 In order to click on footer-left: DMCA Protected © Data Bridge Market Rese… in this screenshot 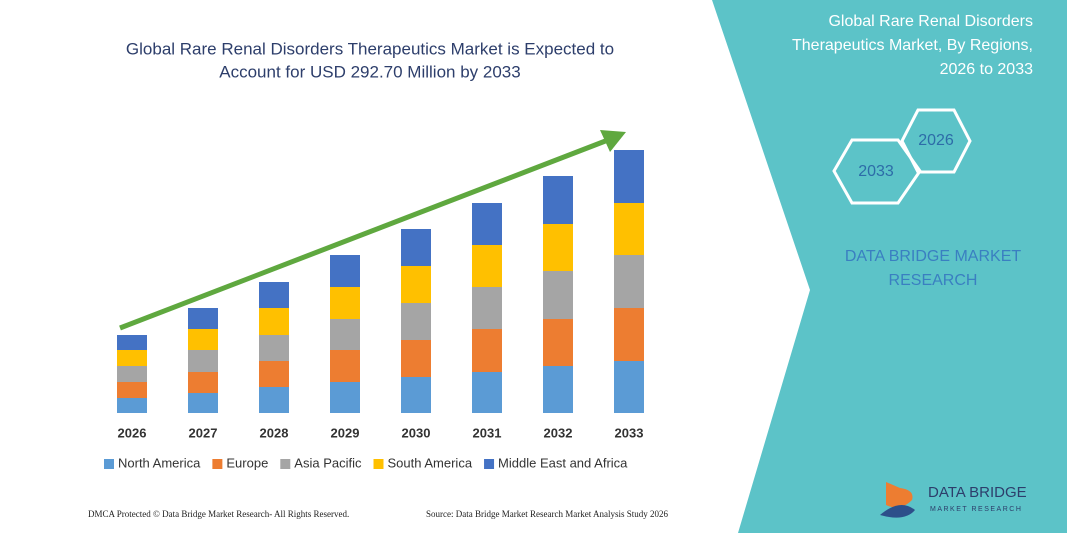, I will do `click(218, 514)`.